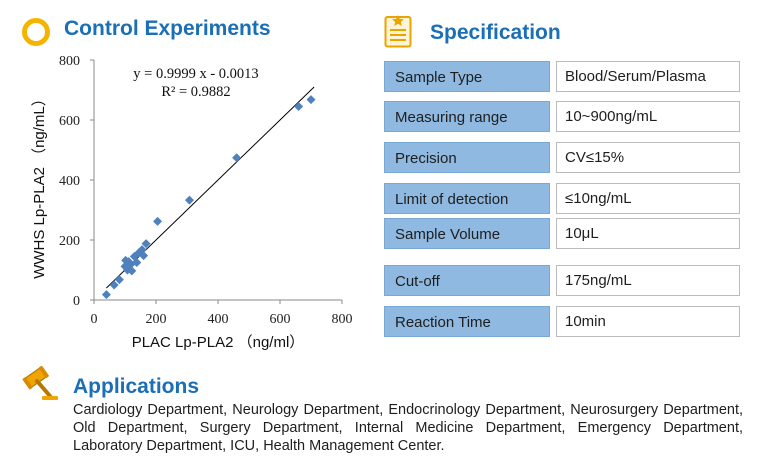  Describe the element at coordinates (495, 32) in the screenshot. I see `spec-title: Specification` at that location.